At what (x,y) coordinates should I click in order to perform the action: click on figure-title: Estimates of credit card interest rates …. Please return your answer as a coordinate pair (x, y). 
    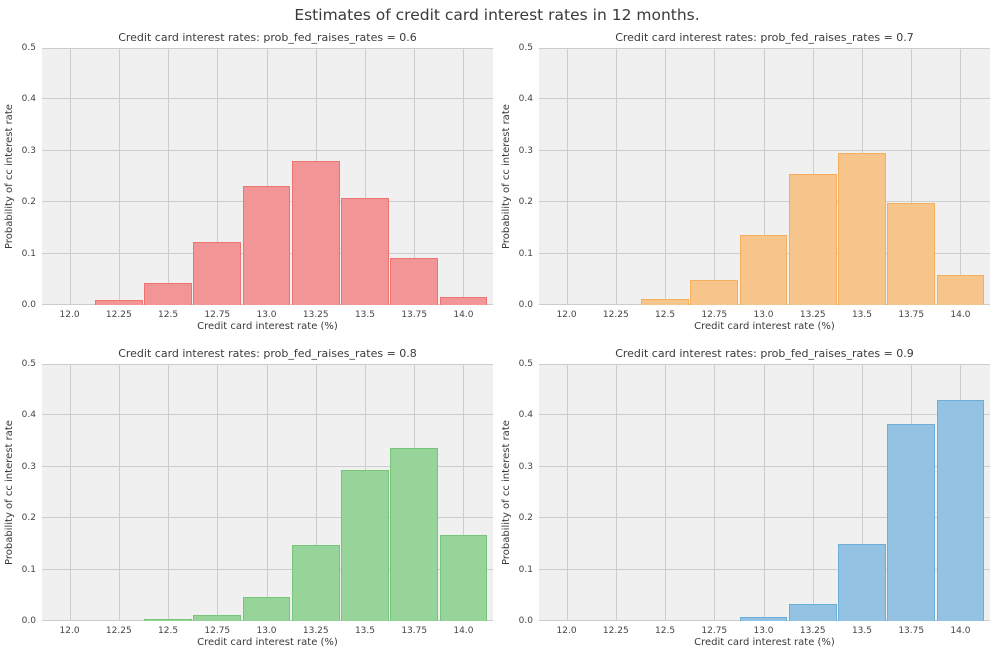
    Looking at the image, I should click on (497, 15).